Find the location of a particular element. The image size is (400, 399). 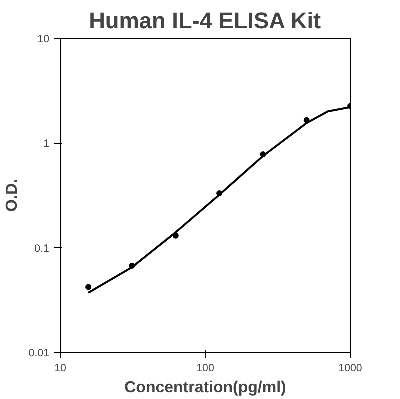

y-tick-label: 0.01 is located at coordinates (39, 354).